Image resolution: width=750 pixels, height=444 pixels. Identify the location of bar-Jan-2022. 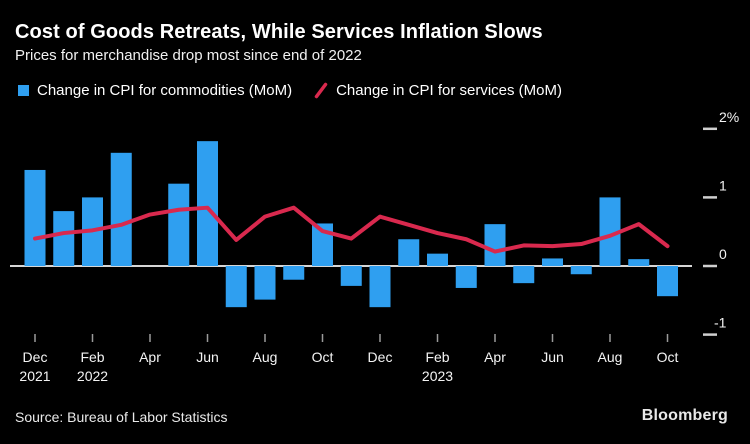
(64, 238).